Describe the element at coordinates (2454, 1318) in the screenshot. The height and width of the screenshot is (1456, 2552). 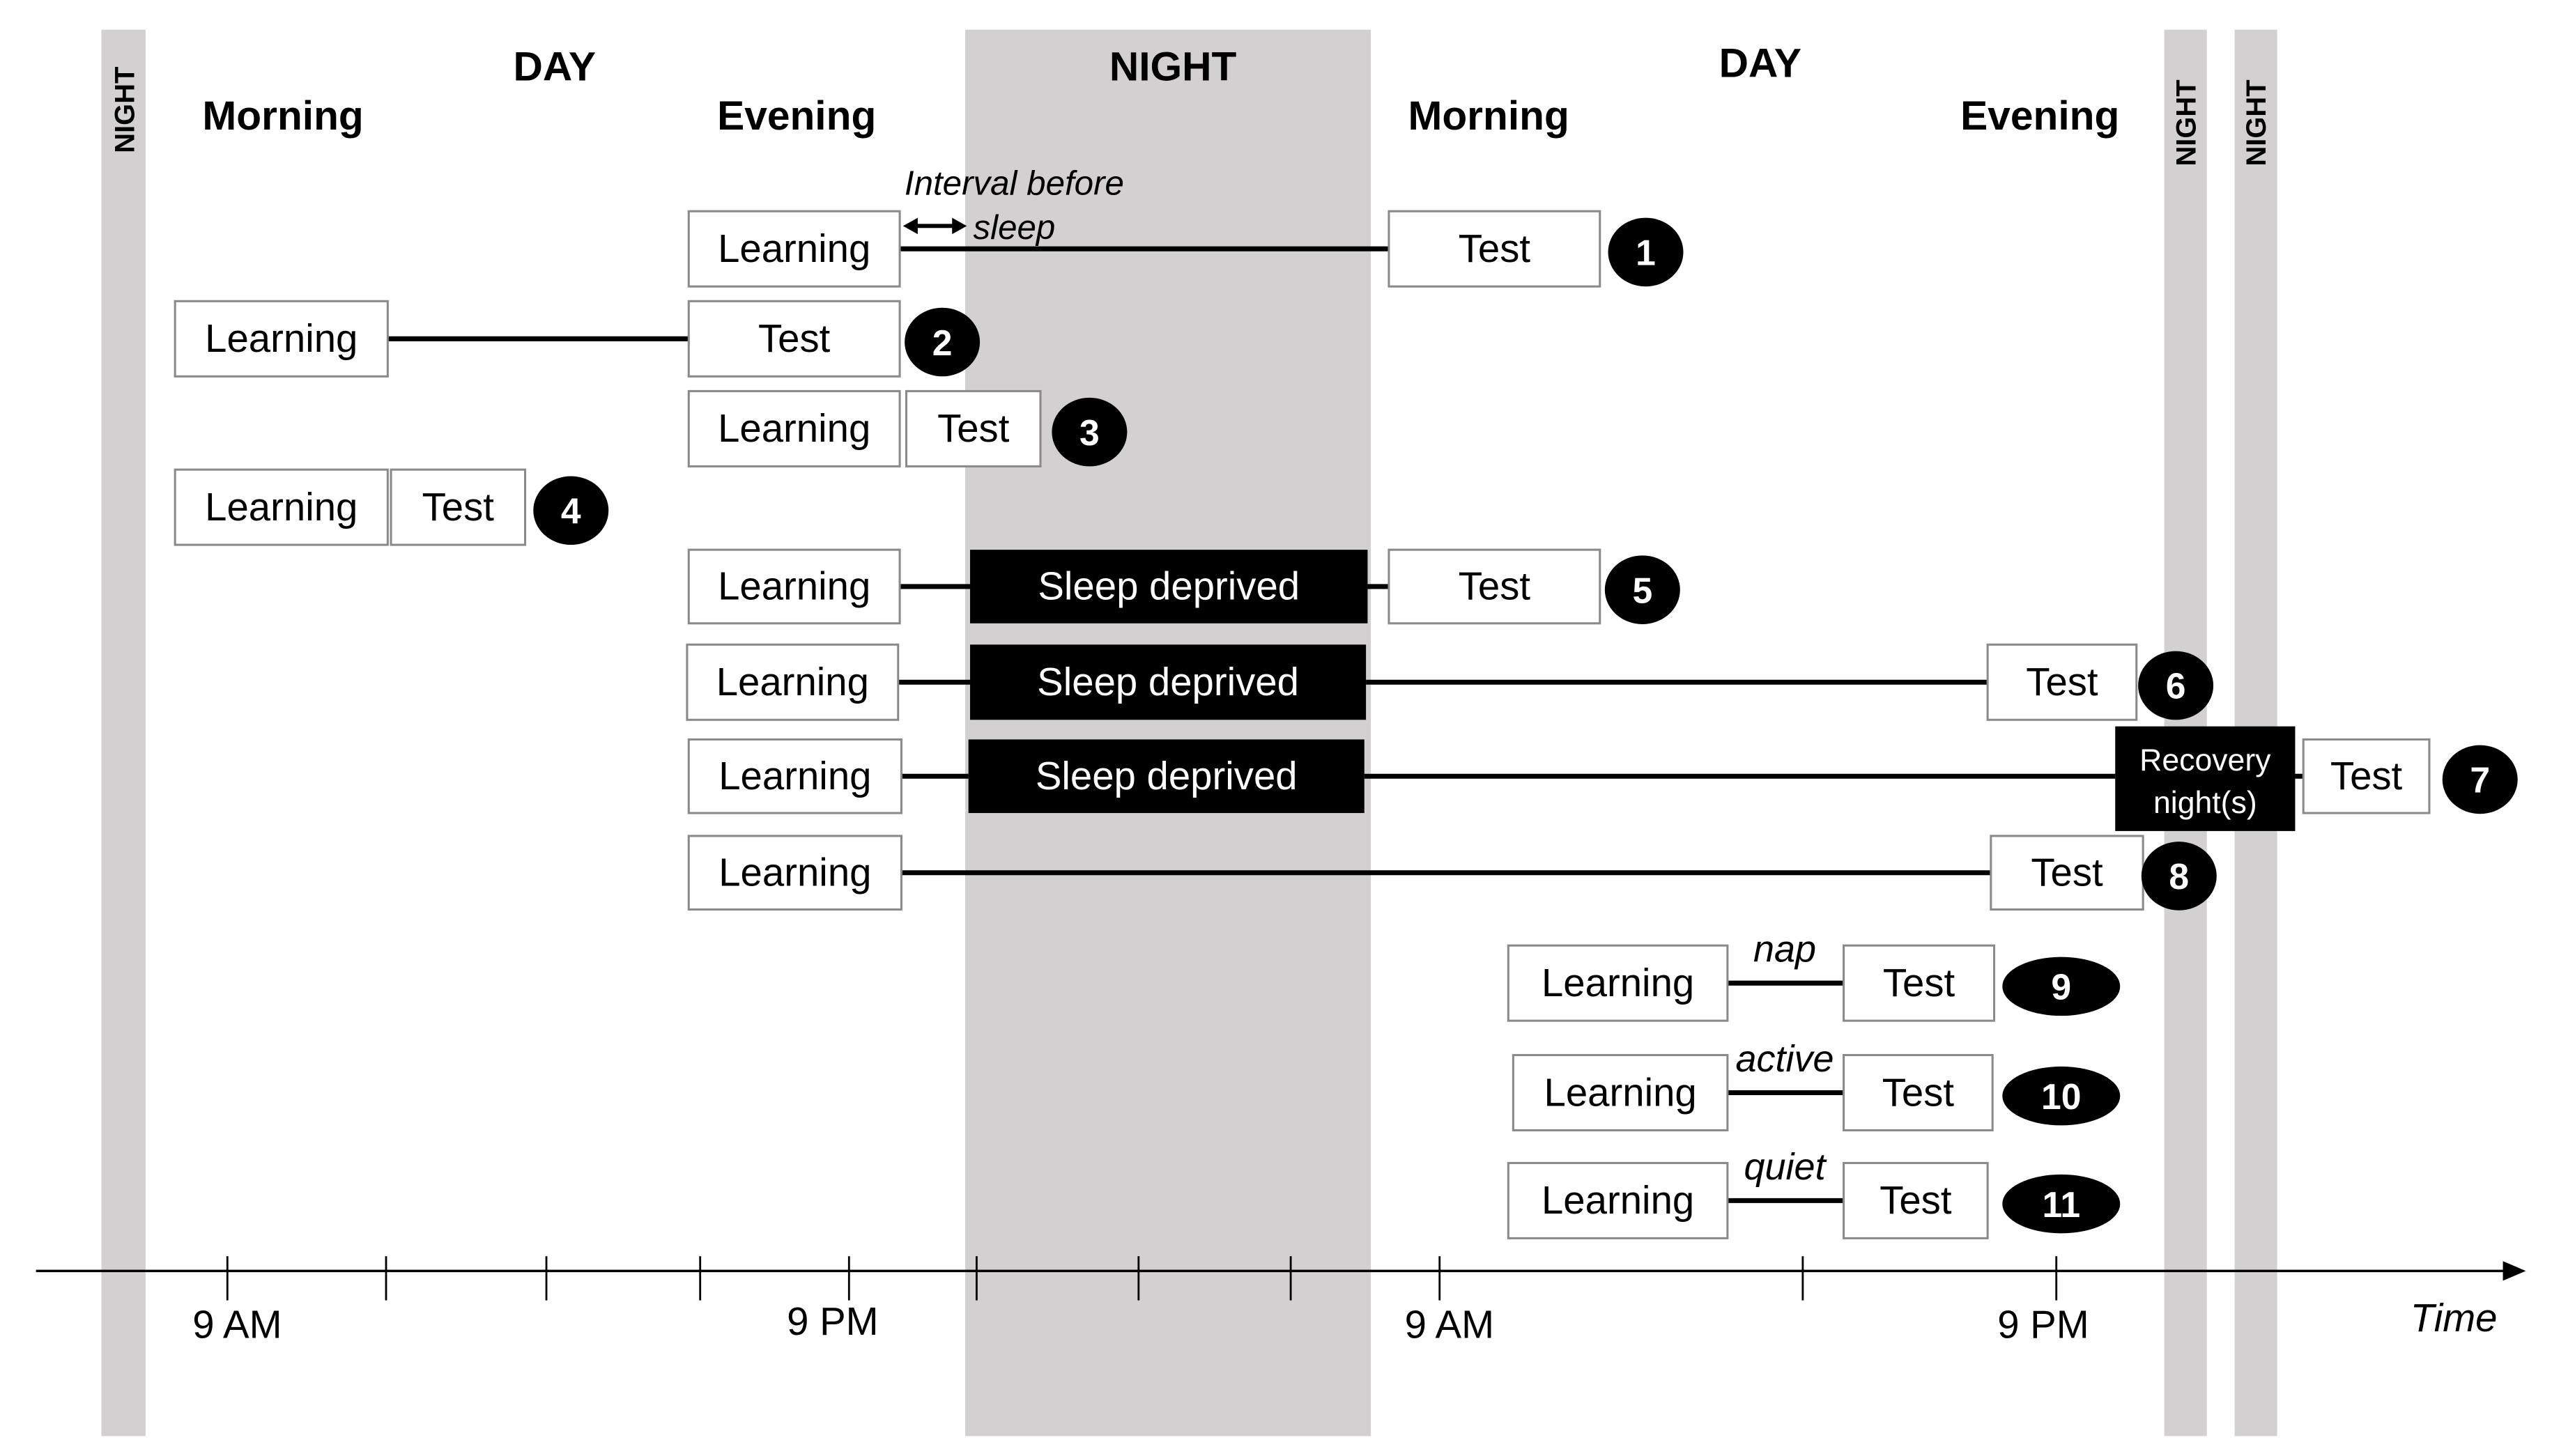
I see `axis-label-time: Time` at that location.